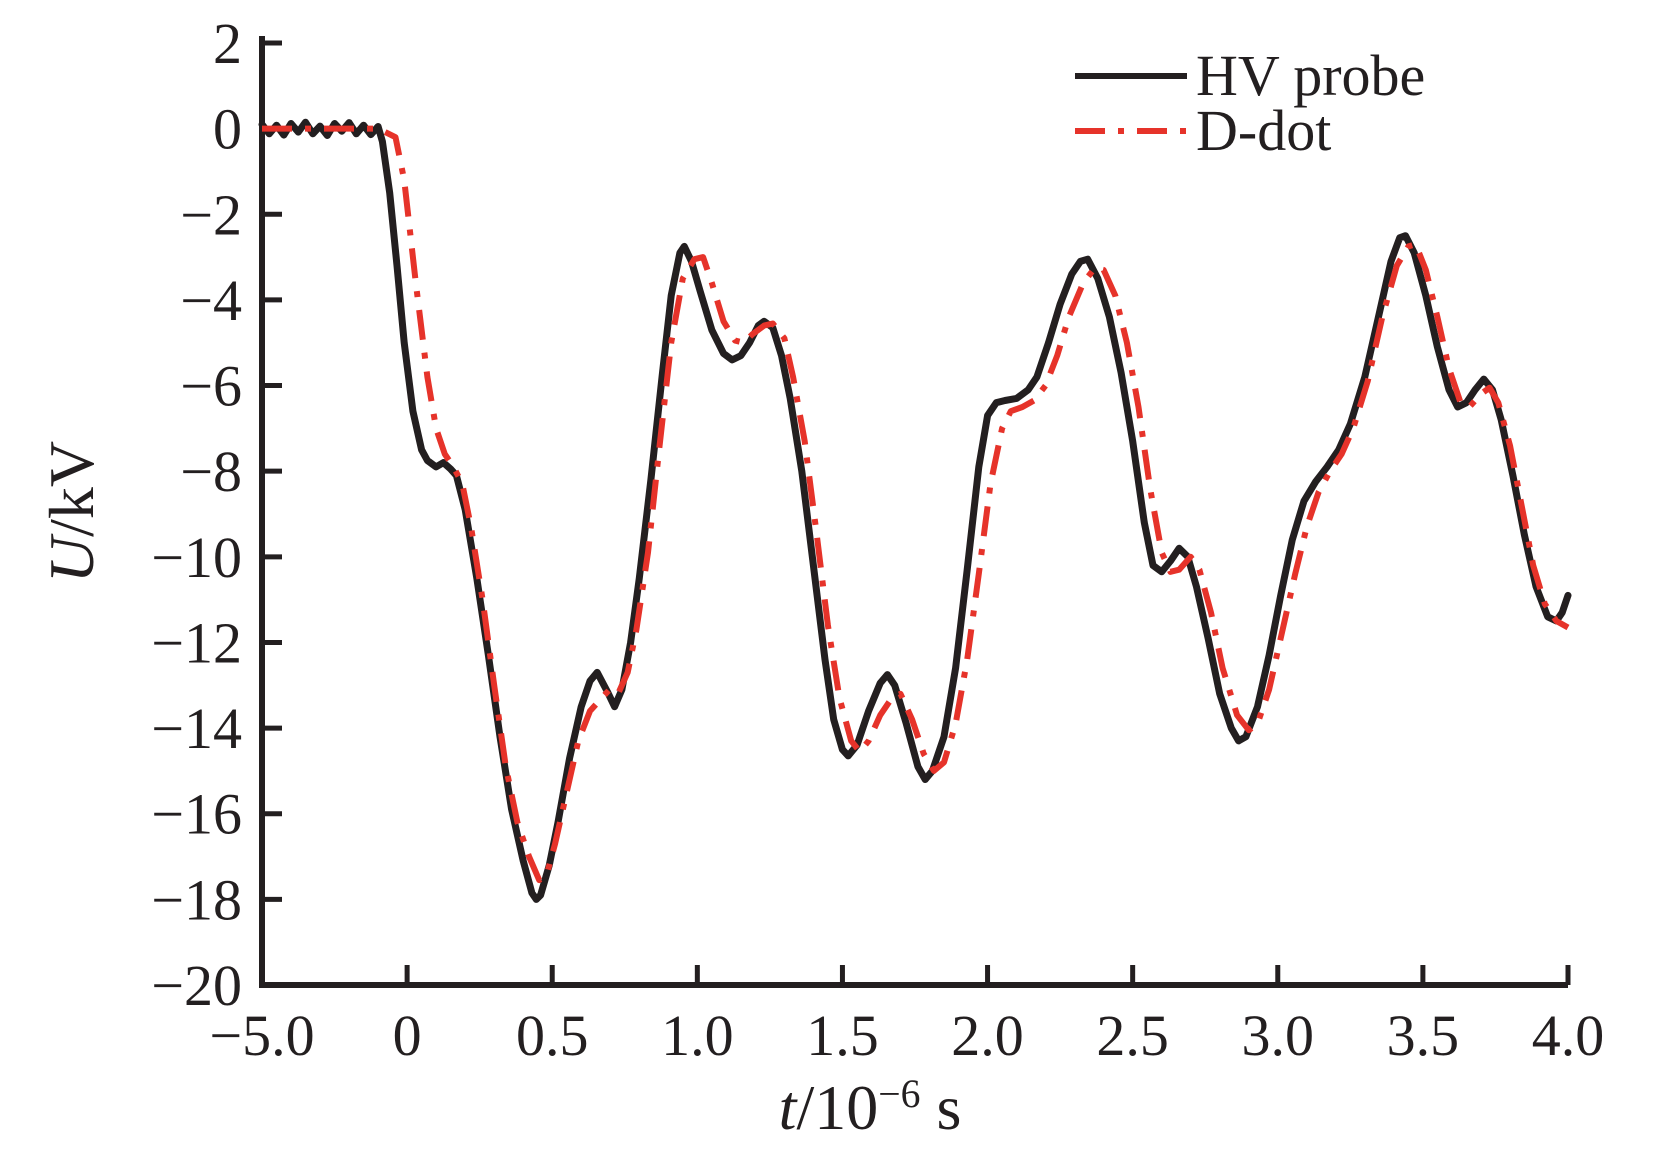  I want to click on y-axis-tick-label: −10, so click(196, 557).